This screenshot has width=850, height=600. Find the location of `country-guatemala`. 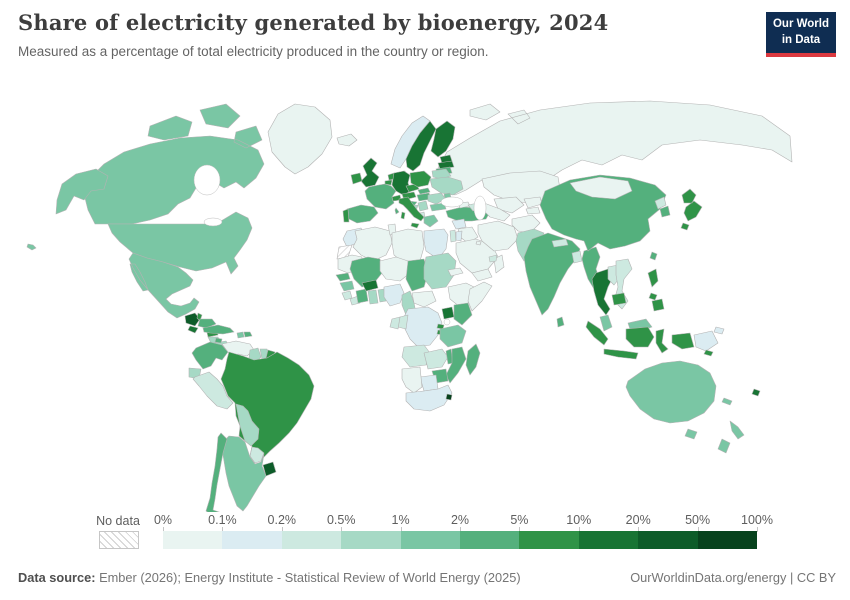

country-guatemala is located at coordinates (192, 319).